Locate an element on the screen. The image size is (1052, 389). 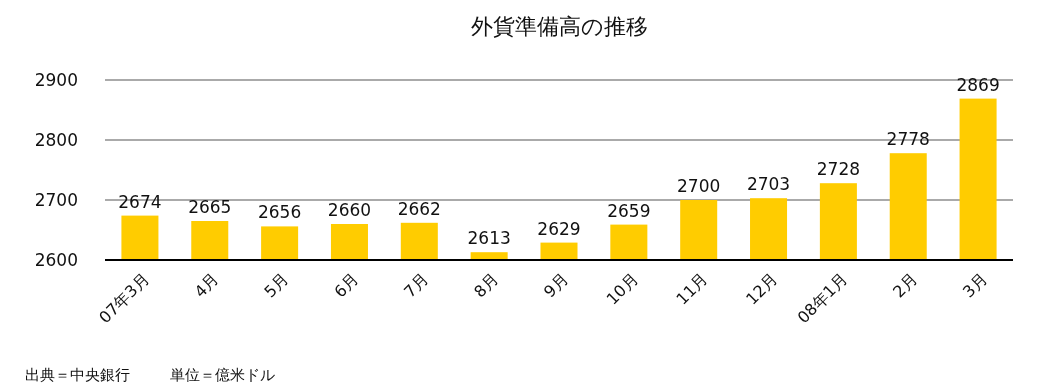
text: 単位＝億米ドル is located at coordinates (222, 375).